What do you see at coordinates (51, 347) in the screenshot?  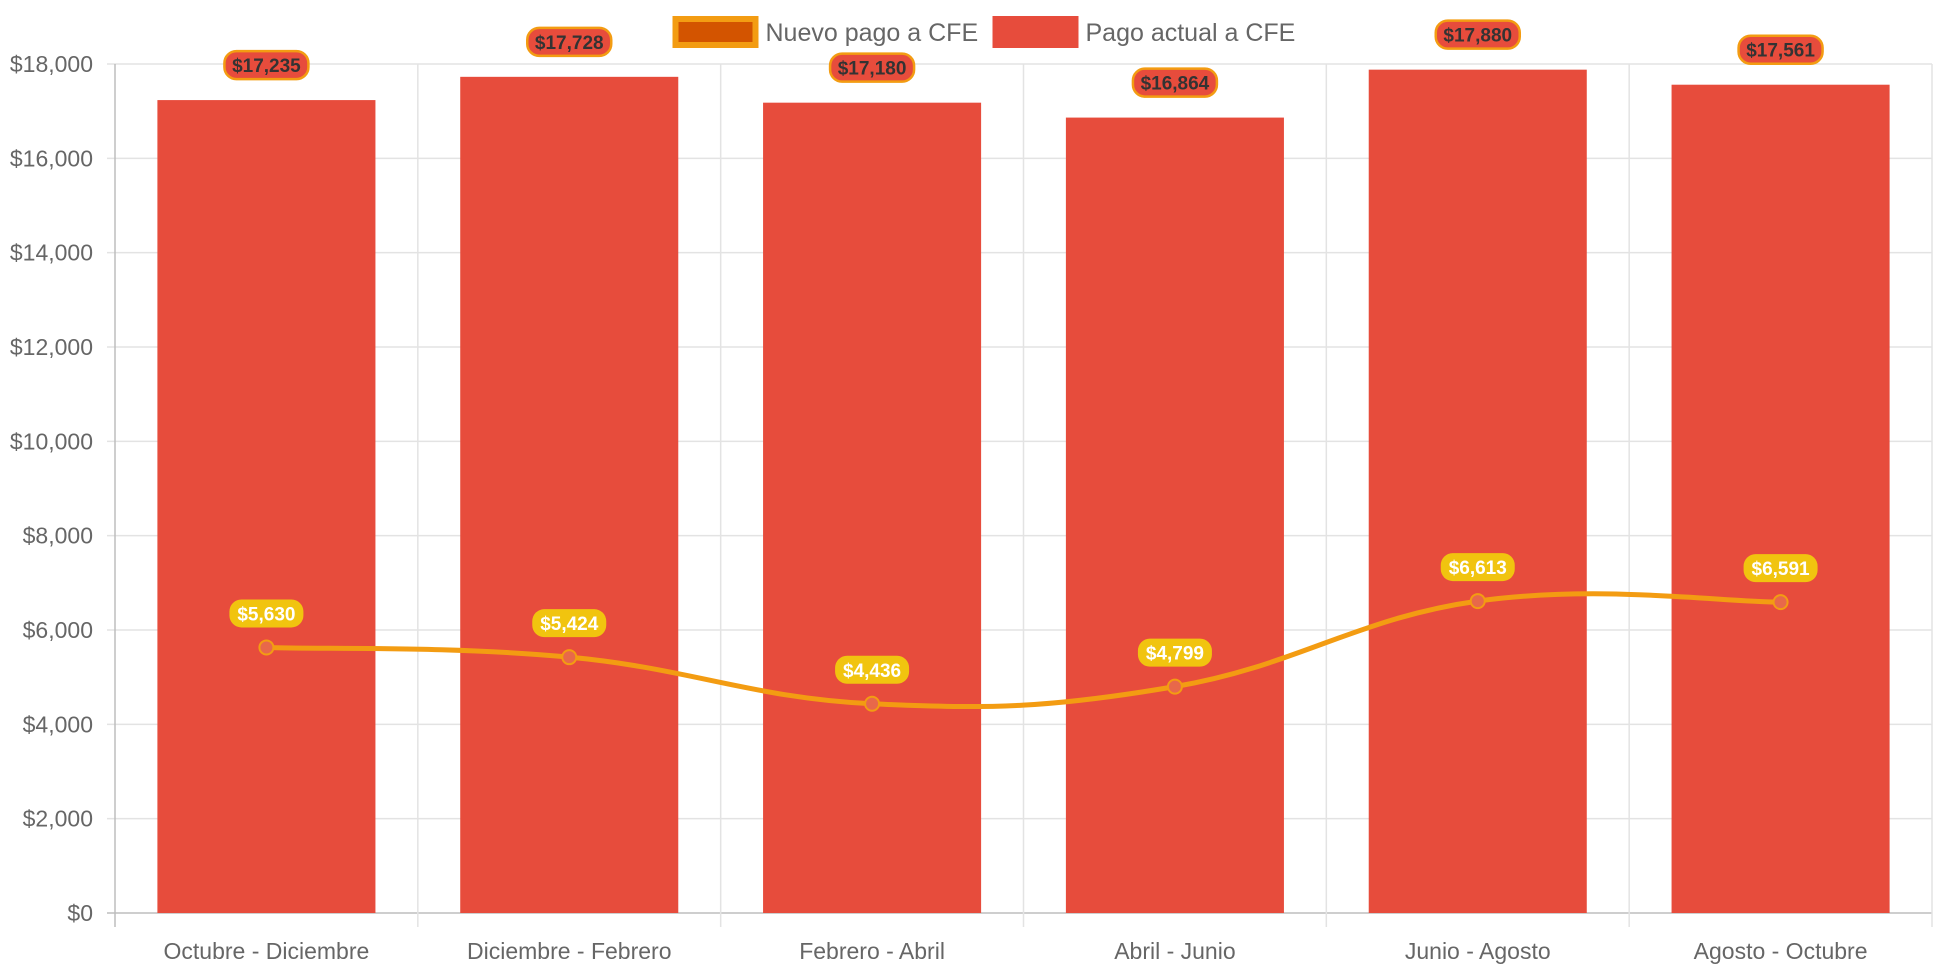 I see `y-tick-label: $12,000` at bounding box center [51, 347].